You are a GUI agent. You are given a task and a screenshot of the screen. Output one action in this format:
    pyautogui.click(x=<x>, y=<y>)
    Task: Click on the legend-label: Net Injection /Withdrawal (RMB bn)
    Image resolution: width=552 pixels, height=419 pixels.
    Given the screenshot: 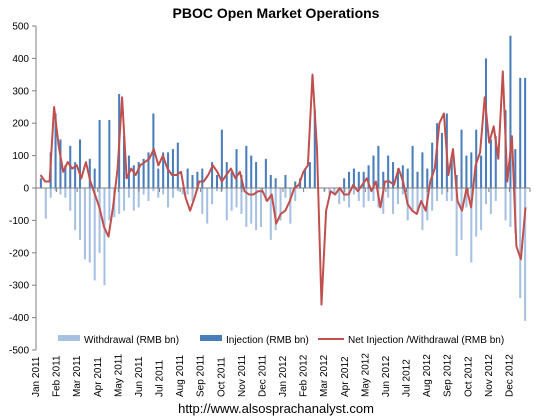 What is the action you would take?
    pyautogui.click(x=426, y=340)
    